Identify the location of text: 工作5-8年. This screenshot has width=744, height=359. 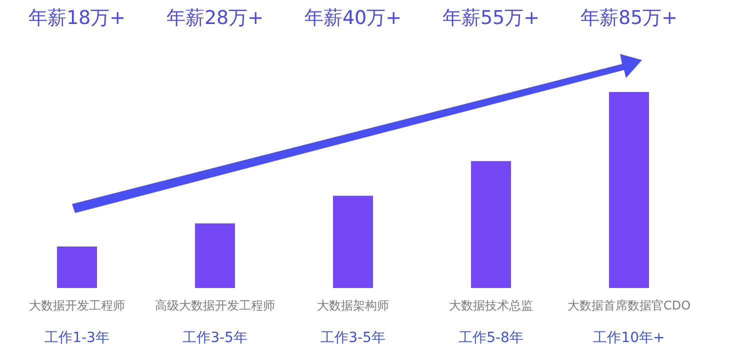
(491, 338).